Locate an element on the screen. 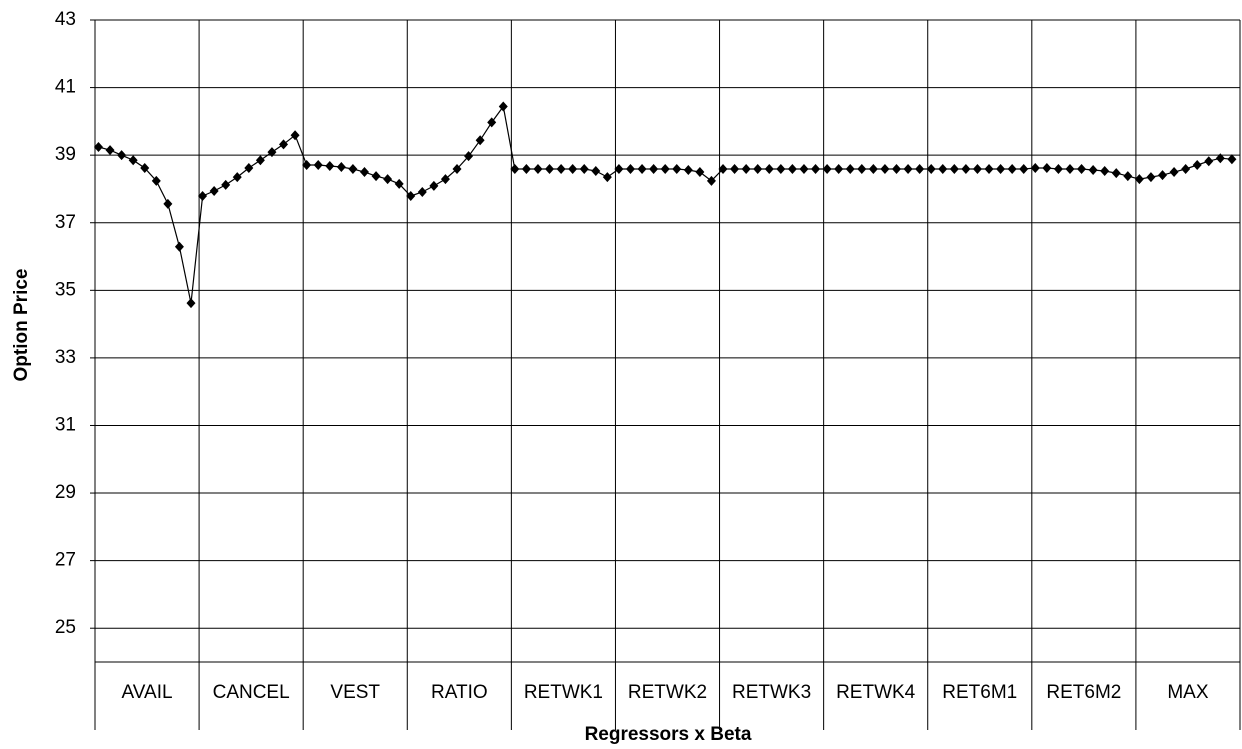 The height and width of the screenshot is (749, 1242). x-tick-label: VEST is located at coordinates (355, 692).